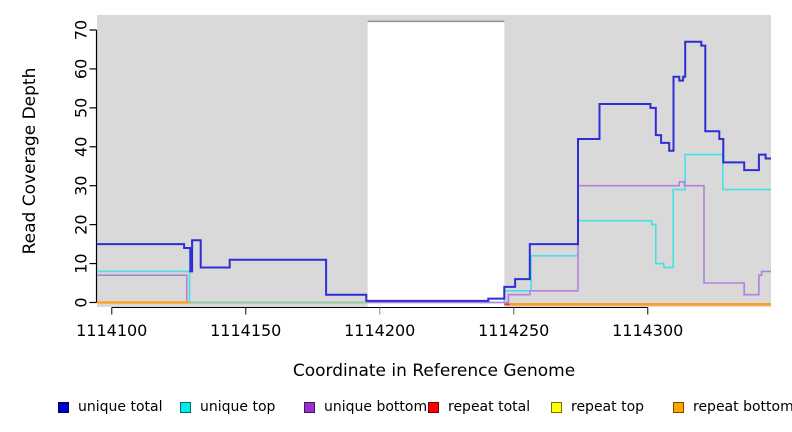 Image resolution: width=792 pixels, height=432 pixels. Describe the element at coordinates (647, 330) in the screenshot. I see `x-tick-label: 1114300` at that location.